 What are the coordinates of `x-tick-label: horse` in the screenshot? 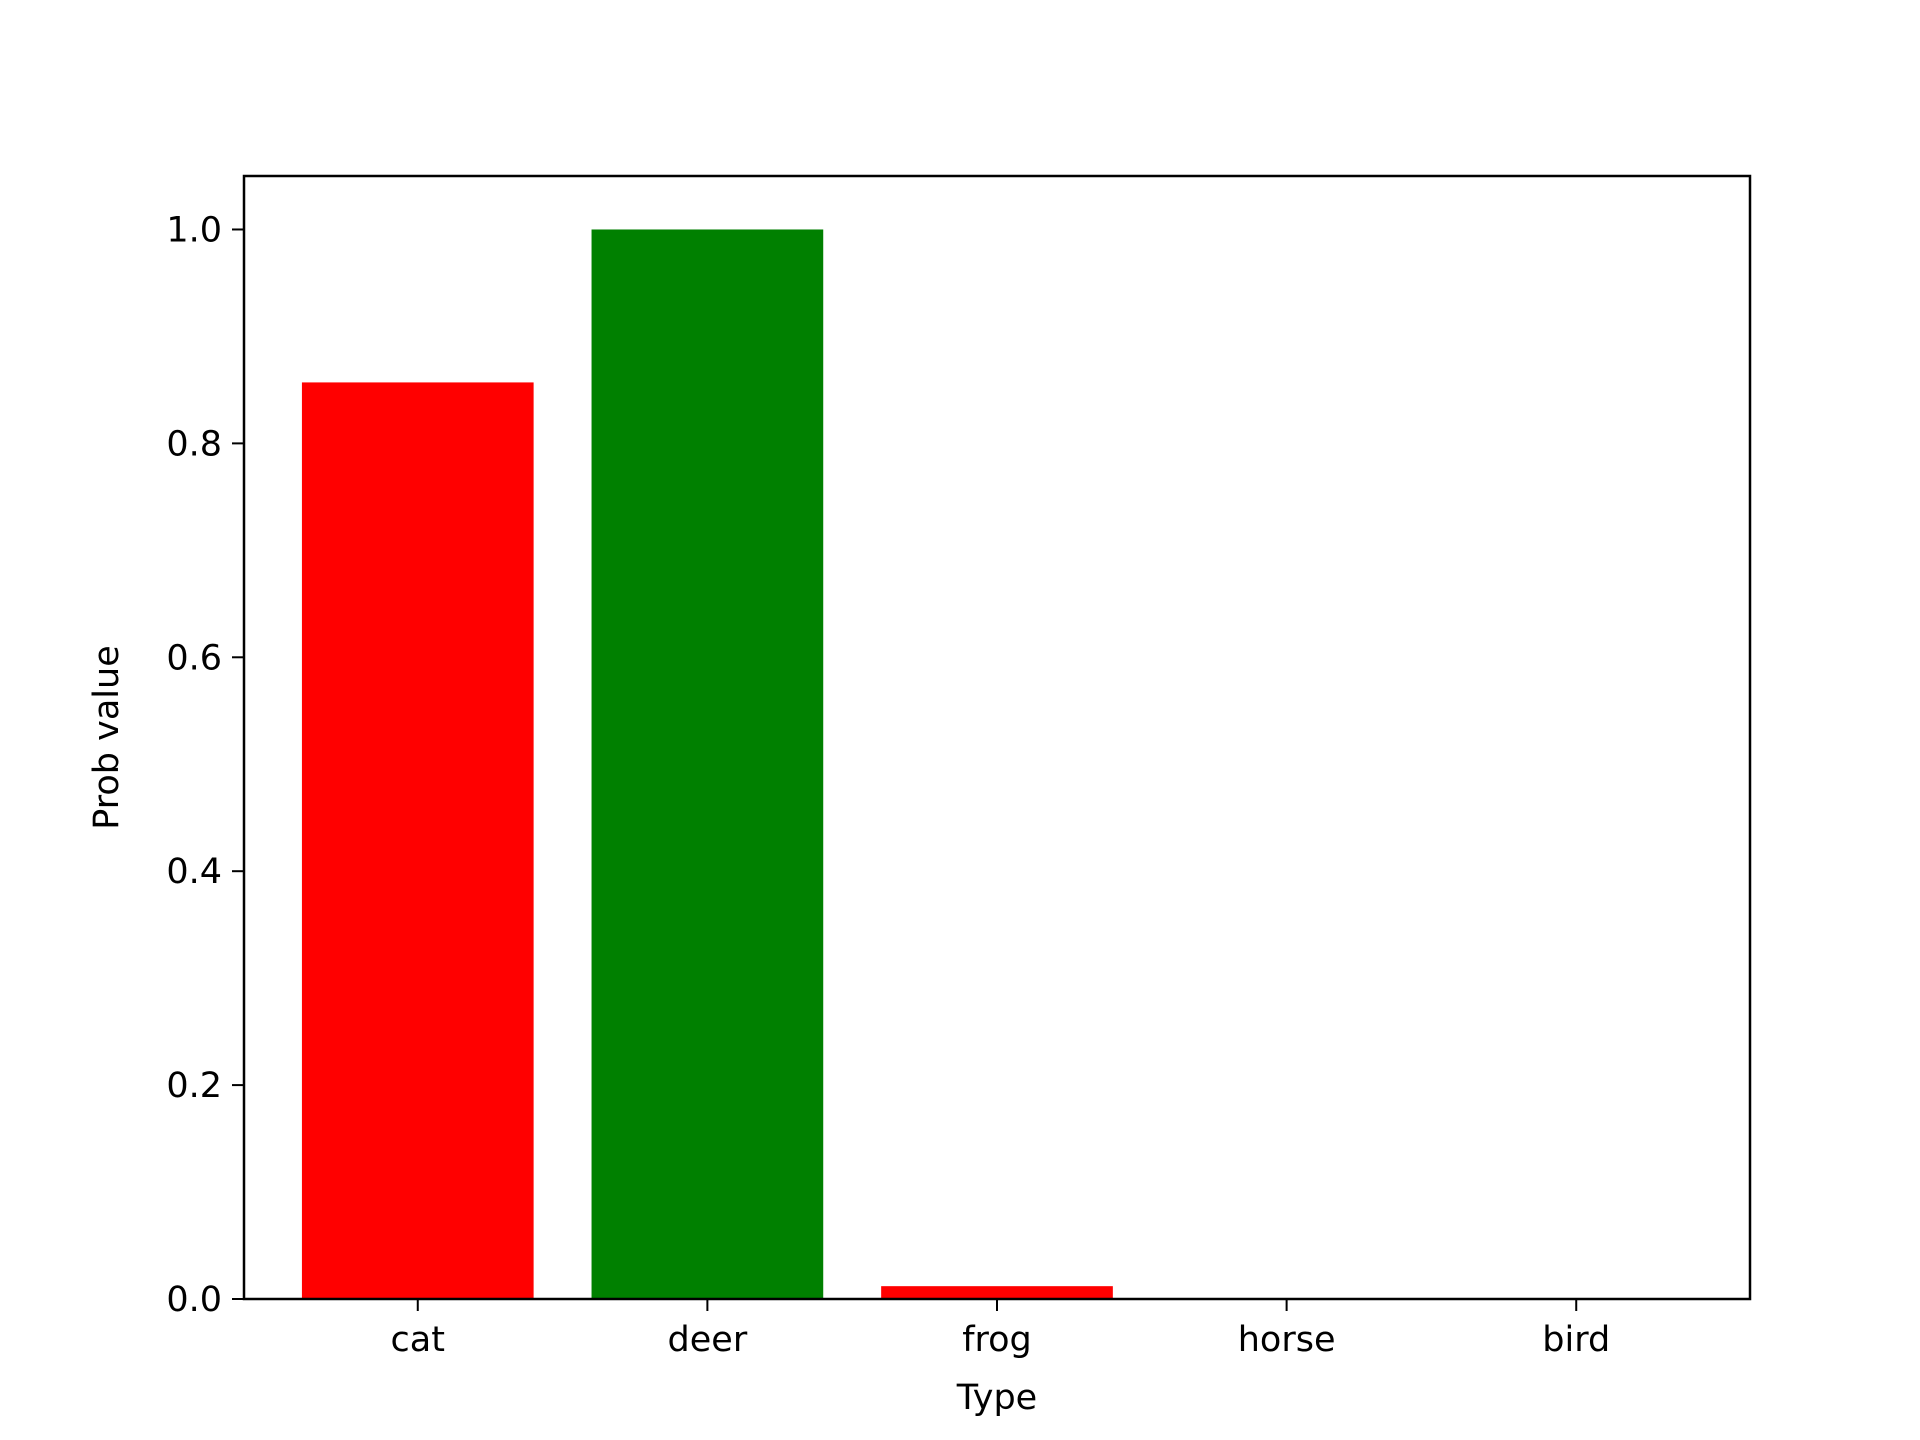 It's located at (1287, 1340).